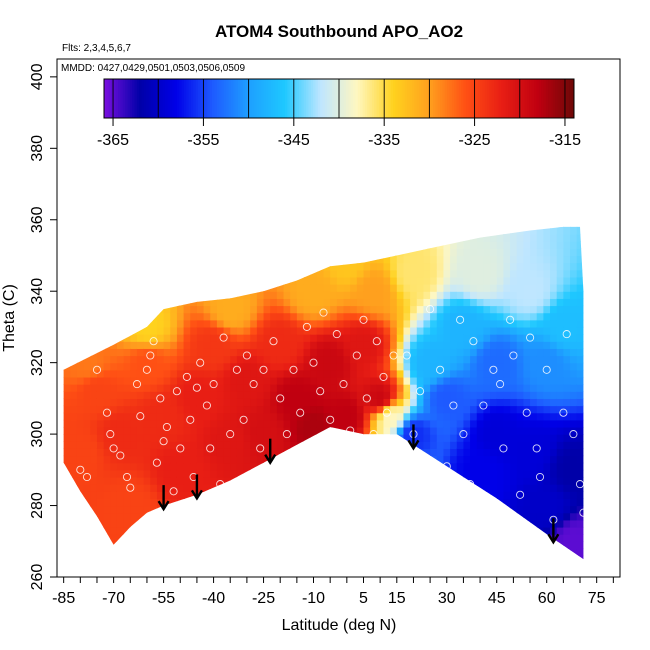  What do you see at coordinates (447, 598) in the screenshot?
I see `x-tick-label: 30` at bounding box center [447, 598].